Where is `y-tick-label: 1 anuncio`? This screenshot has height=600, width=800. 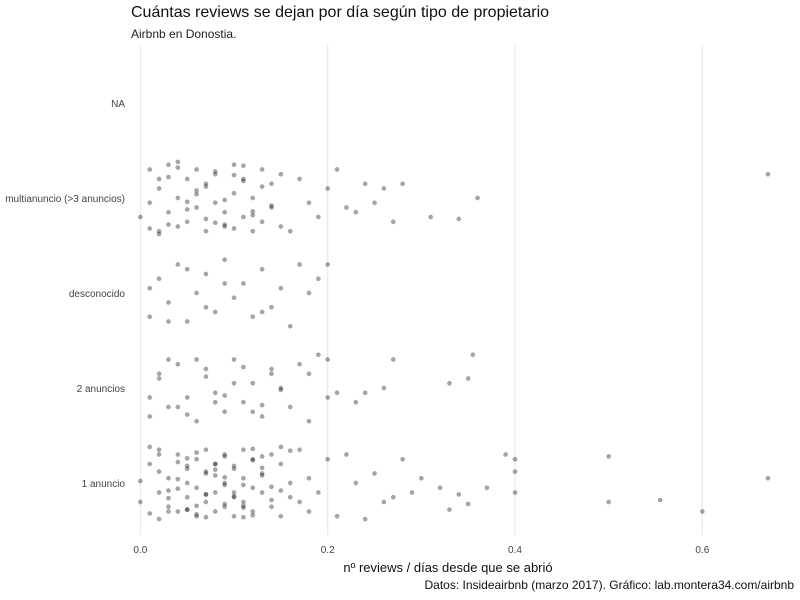 y-tick-label: 1 anuncio is located at coordinates (104, 484).